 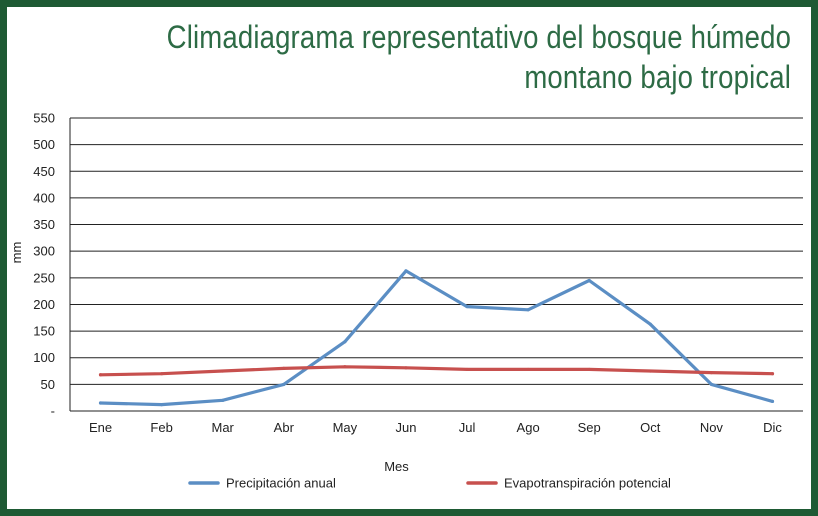 What do you see at coordinates (100, 427) in the screenshot?
I see `x-tick-label: Ene` at bounding box center [100, 427].